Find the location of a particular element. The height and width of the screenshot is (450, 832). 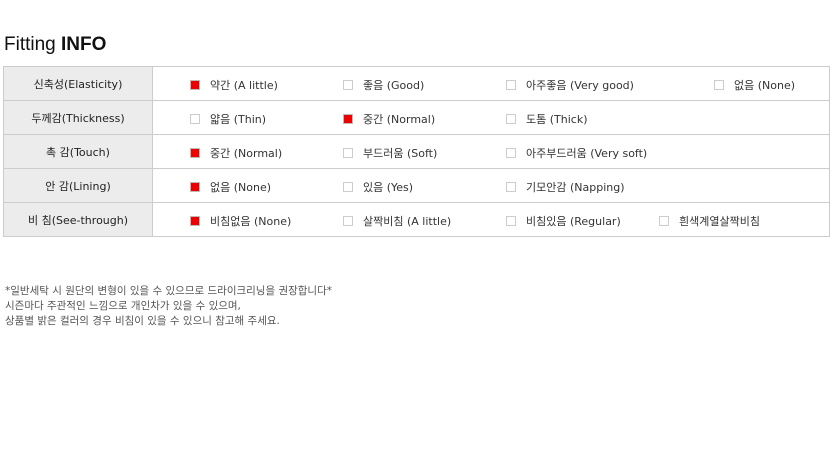

option: 아주부드러움 (Very soft) is located at coordinates (576, 153).